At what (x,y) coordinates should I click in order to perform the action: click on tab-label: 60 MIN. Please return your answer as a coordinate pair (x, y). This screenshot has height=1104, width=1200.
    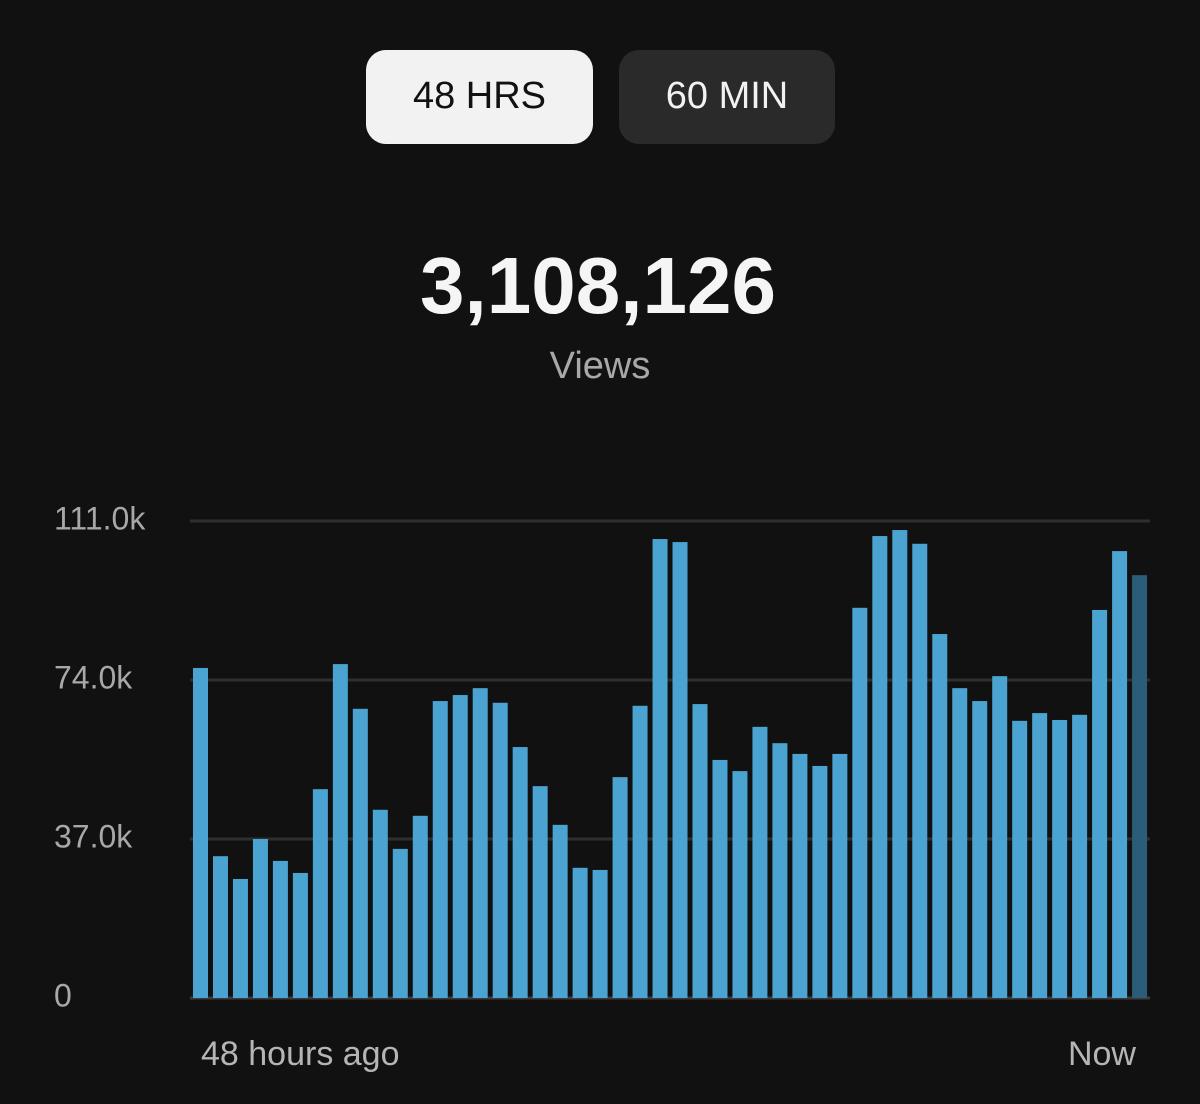
    Looking at the image, I should click on (727, 96).